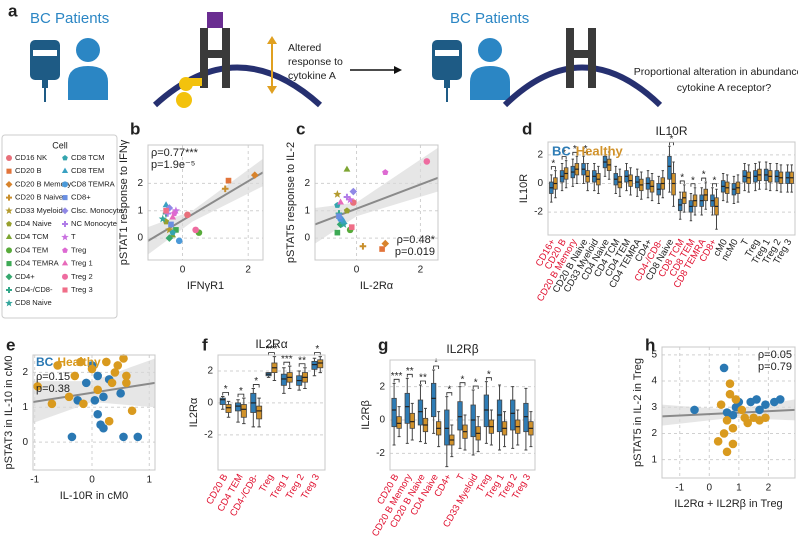  Describe the element at coordinates (366, 415) in the screenshot. I see `y-axis-label: IL2Rβ` at that location.